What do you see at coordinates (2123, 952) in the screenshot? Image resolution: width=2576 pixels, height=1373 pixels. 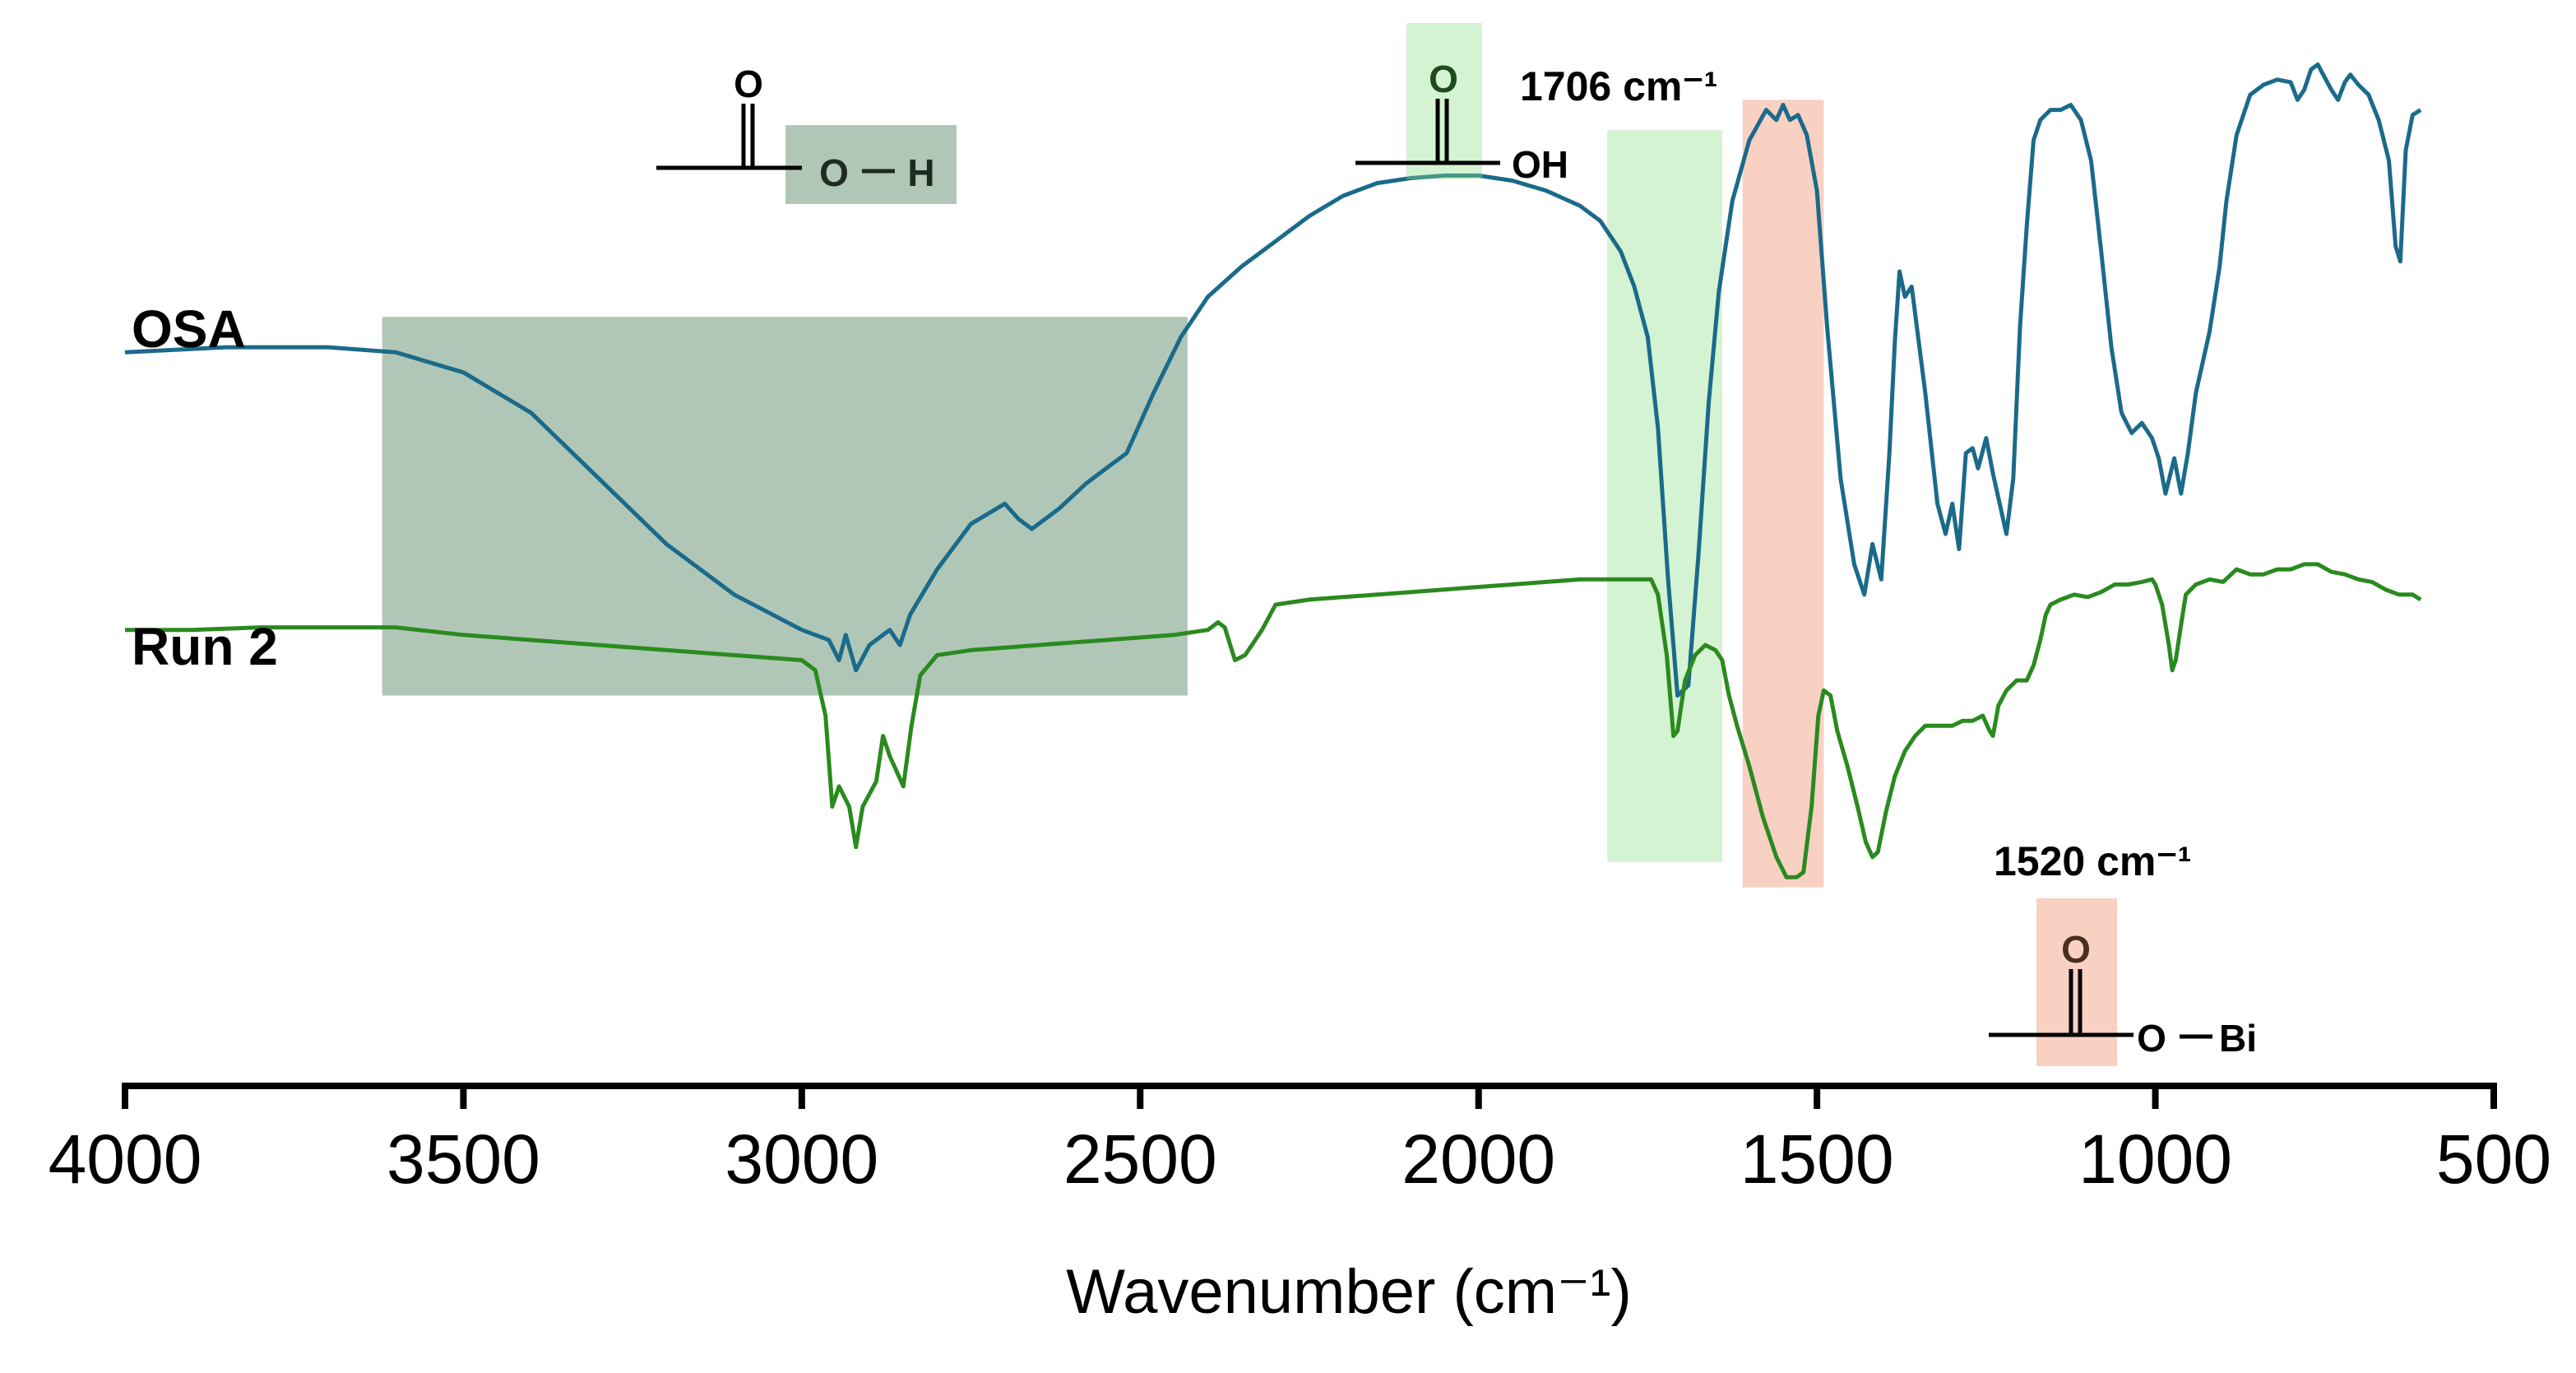 I see `structure-bismuth-carboxylate: 1520 cm⁻¹ O O Bi` at bounding box center [2123, 952].